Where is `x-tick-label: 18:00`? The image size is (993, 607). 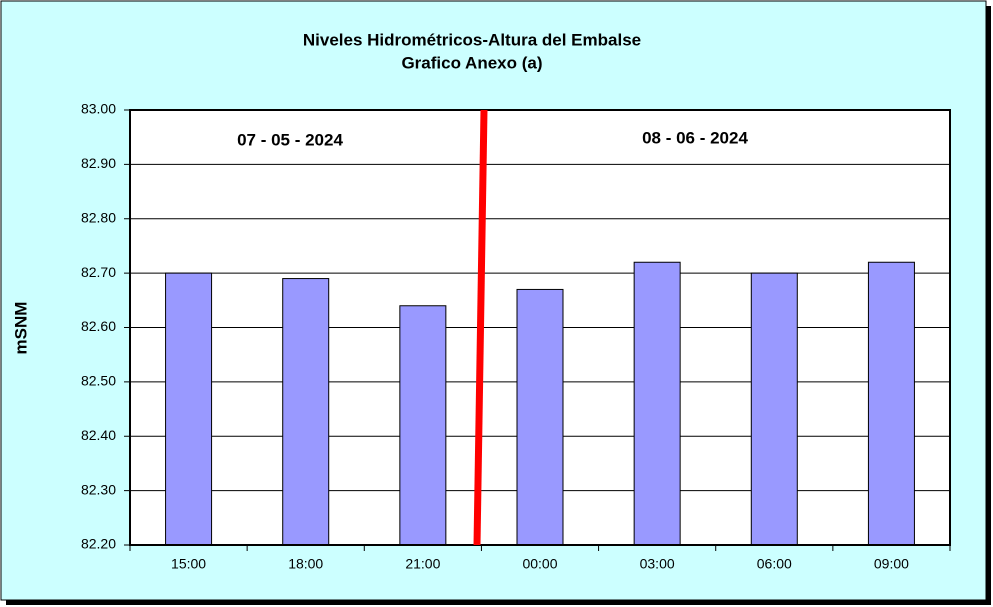 x-tick-label: 18:00 is located at coordinates (305, 564).